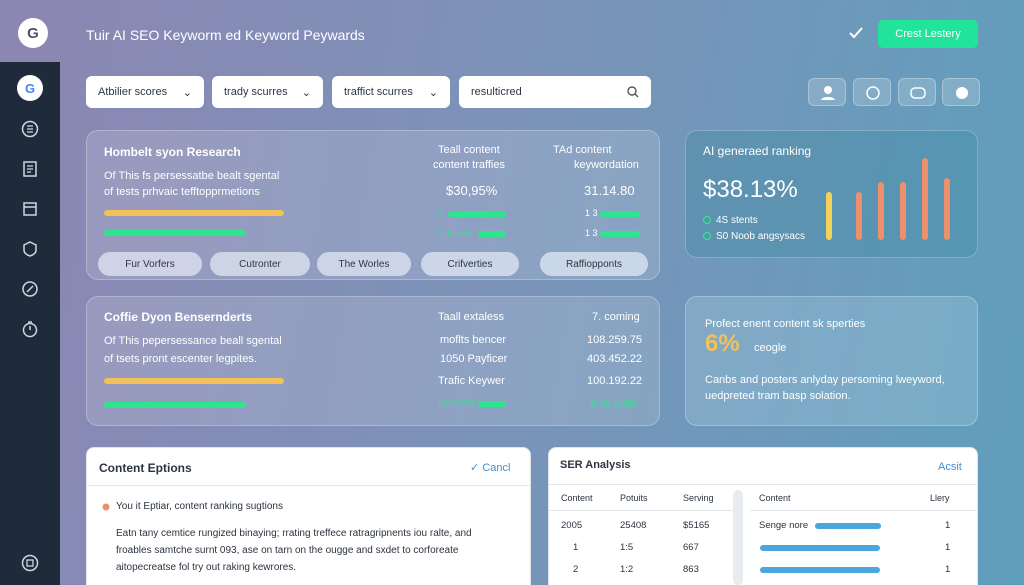 The height and width of the screenshot is (585, 1024). What do you see at coordinates (757, 151) in the screenshot?
I see `card-title: AI generaed ranking` at bounding box center [757, 151].